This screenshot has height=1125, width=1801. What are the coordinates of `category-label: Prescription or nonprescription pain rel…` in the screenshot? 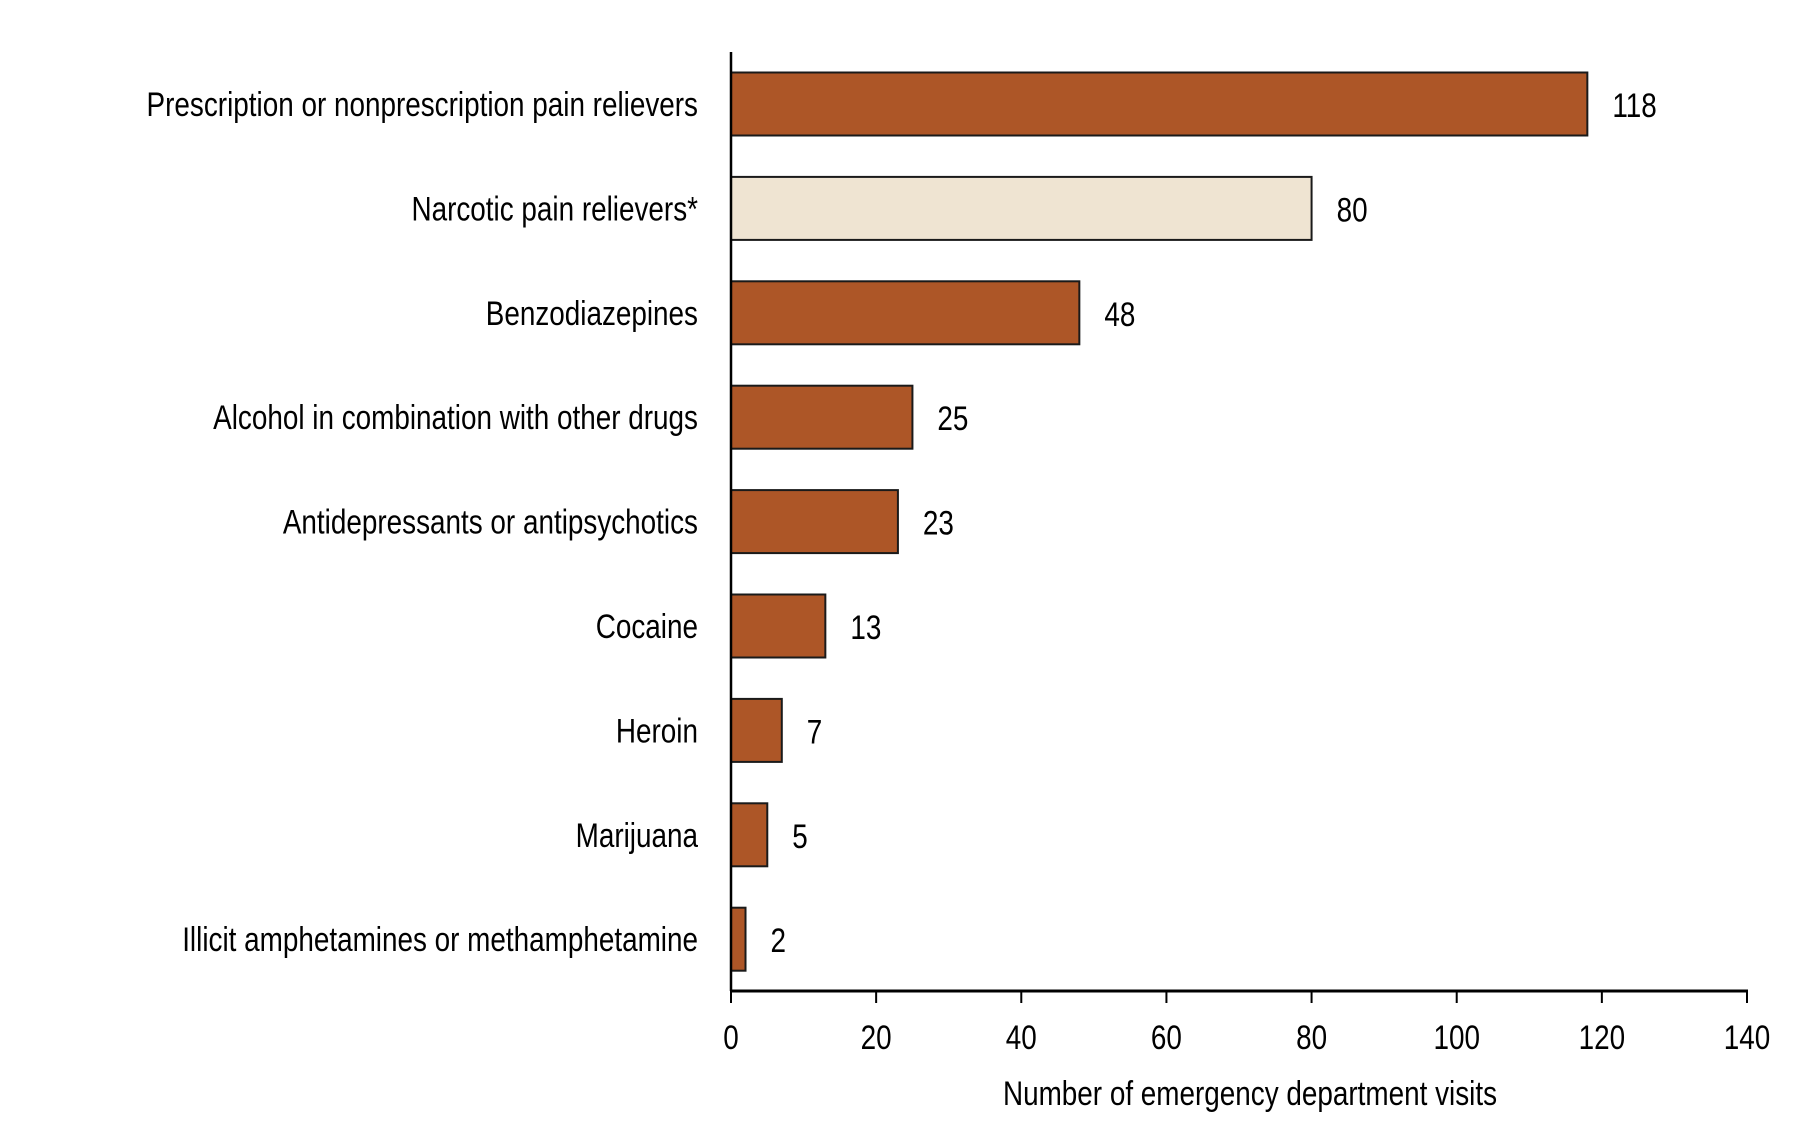 It's located at (422, 104).